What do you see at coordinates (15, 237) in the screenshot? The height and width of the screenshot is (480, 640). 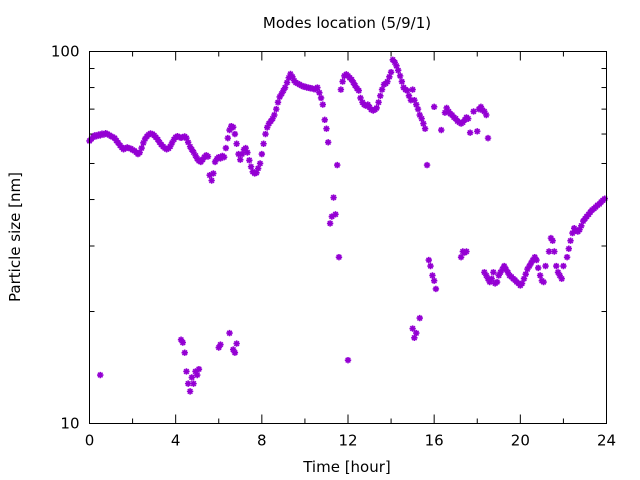 I see `y-axis-label: Particle size [nm]` at bounding box center [15, 237].